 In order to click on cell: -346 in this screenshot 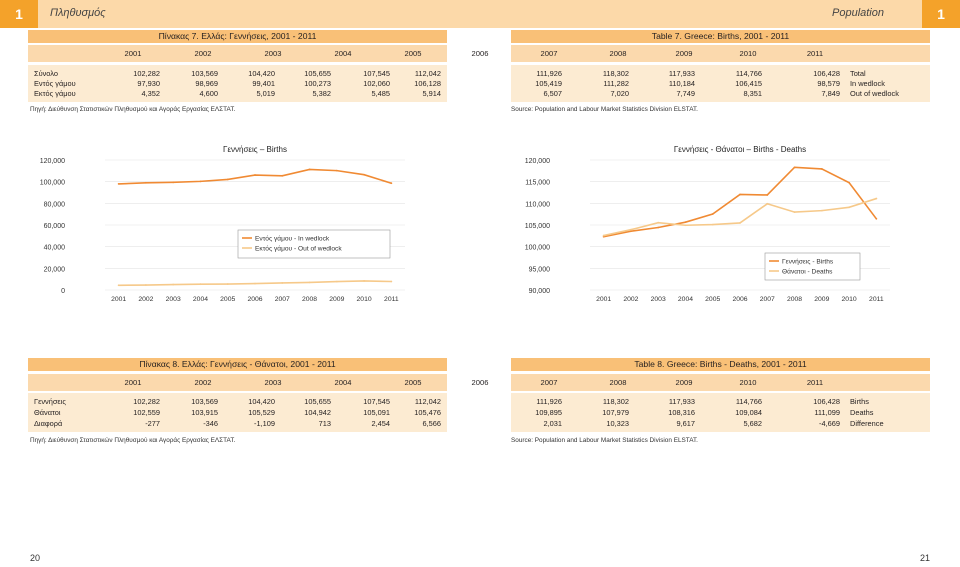, I will do `click(210, 423)`.